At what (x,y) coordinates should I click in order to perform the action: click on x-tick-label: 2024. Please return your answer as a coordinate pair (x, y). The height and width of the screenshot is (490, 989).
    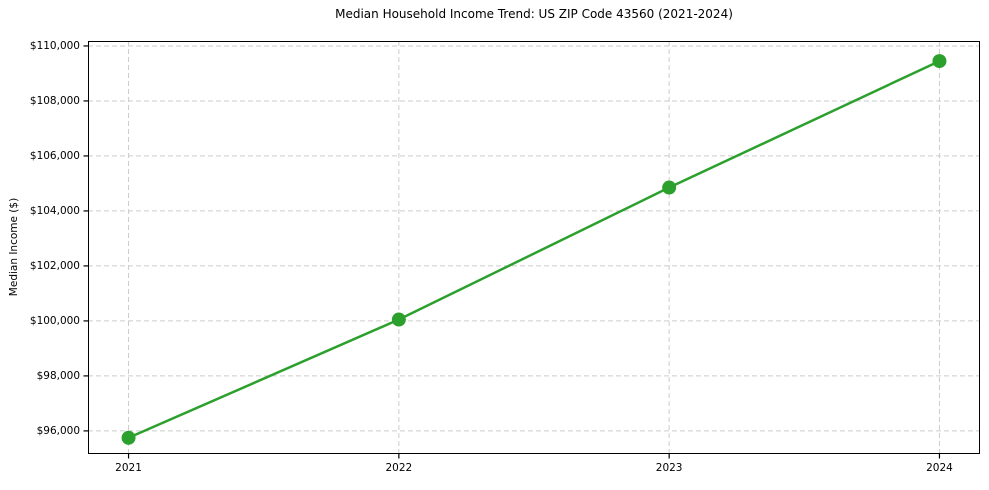
    Looking at the image, I should click on (939, 468).